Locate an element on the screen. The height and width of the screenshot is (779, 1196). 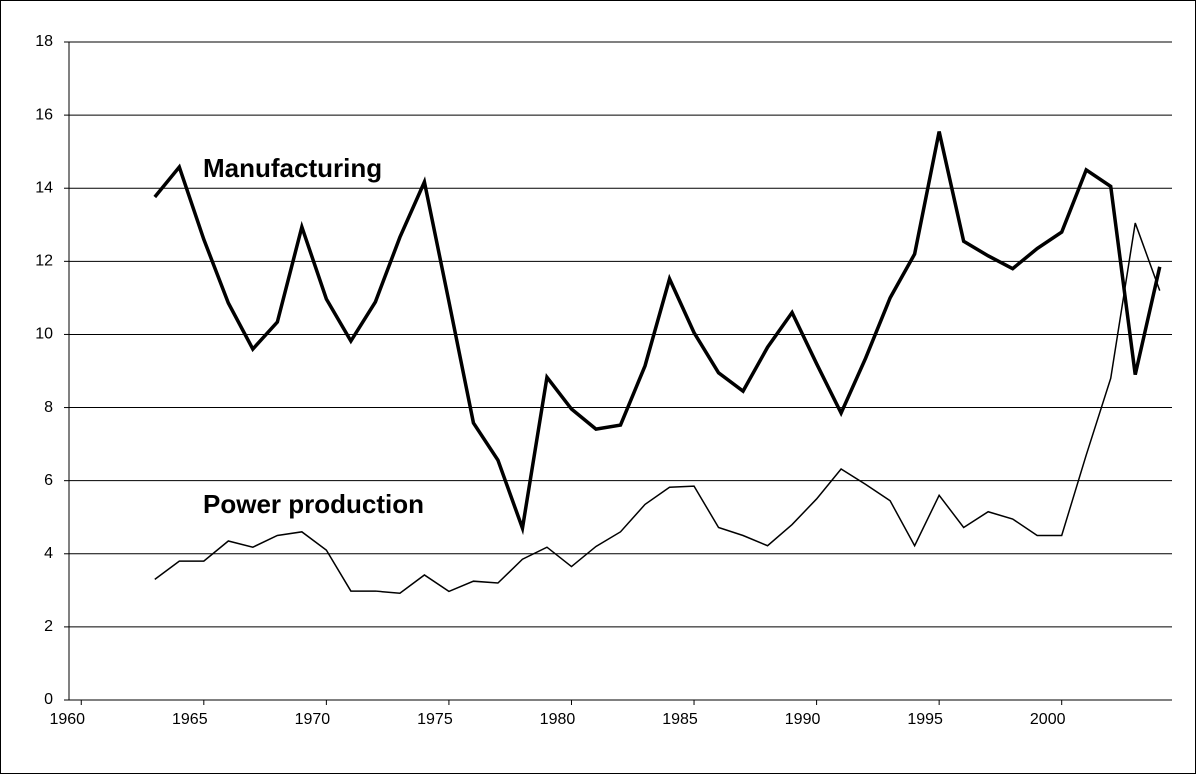
x-tick-label: 1980 is located at coordinates (558, 719).